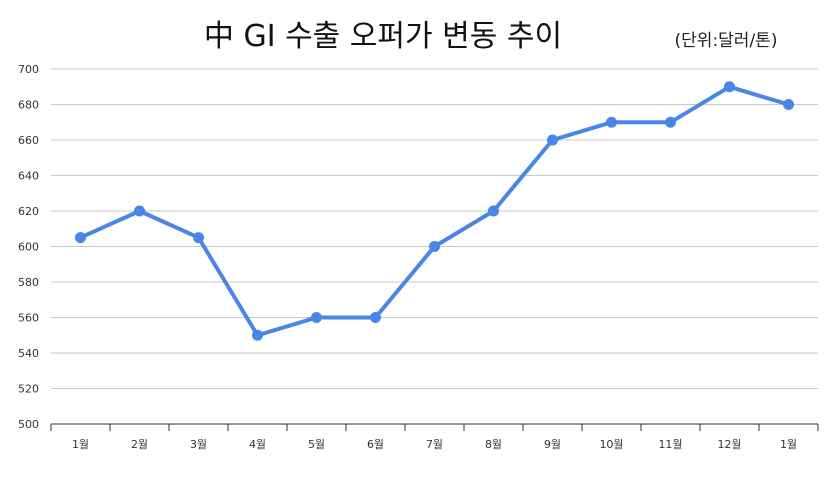 The image size is (836, 482). Describe the element at coordinates (28, 105) in the screenshot. I see `y-tick-label: 680` at that location.